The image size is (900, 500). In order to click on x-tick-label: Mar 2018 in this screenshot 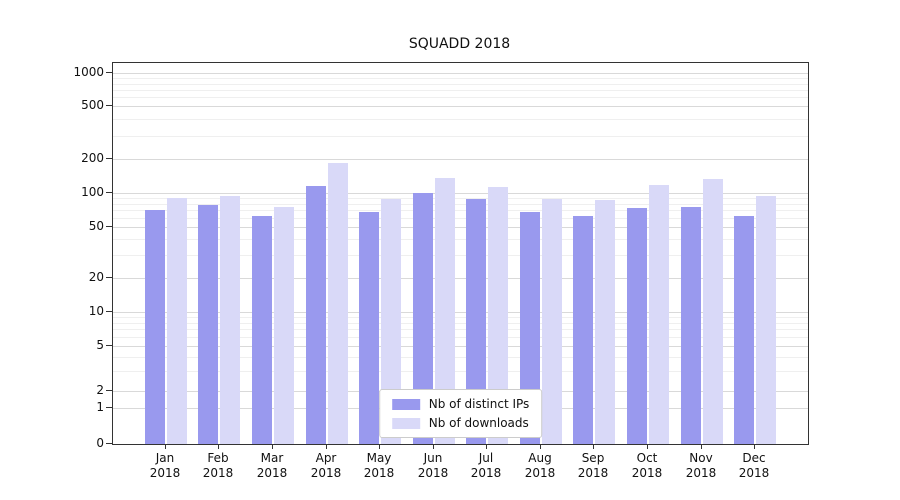, I will do `click(272, 465)`.